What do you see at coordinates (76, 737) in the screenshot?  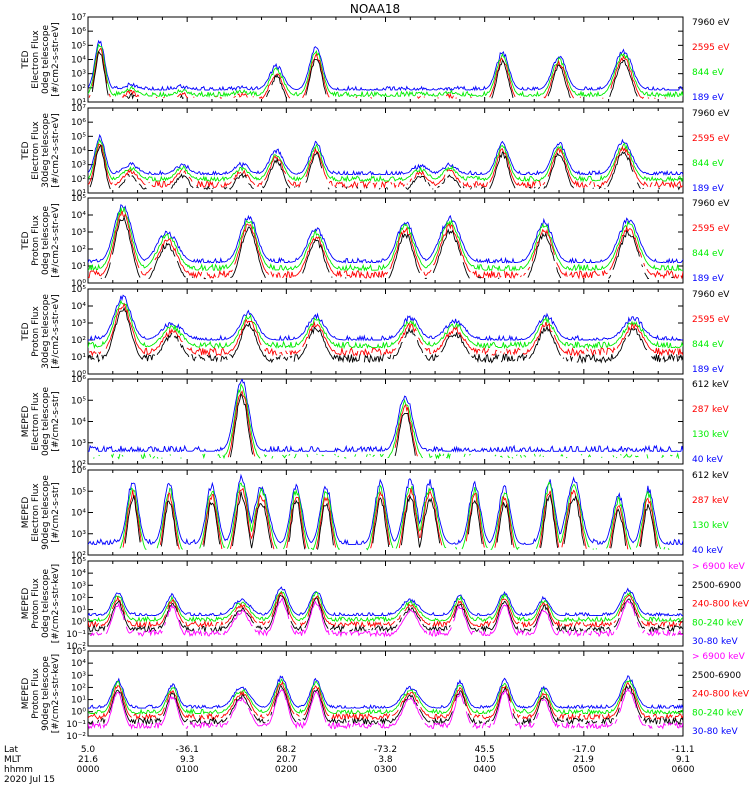 I see `y-tick-label: 10⁻²` at bounding box center [76, 737].